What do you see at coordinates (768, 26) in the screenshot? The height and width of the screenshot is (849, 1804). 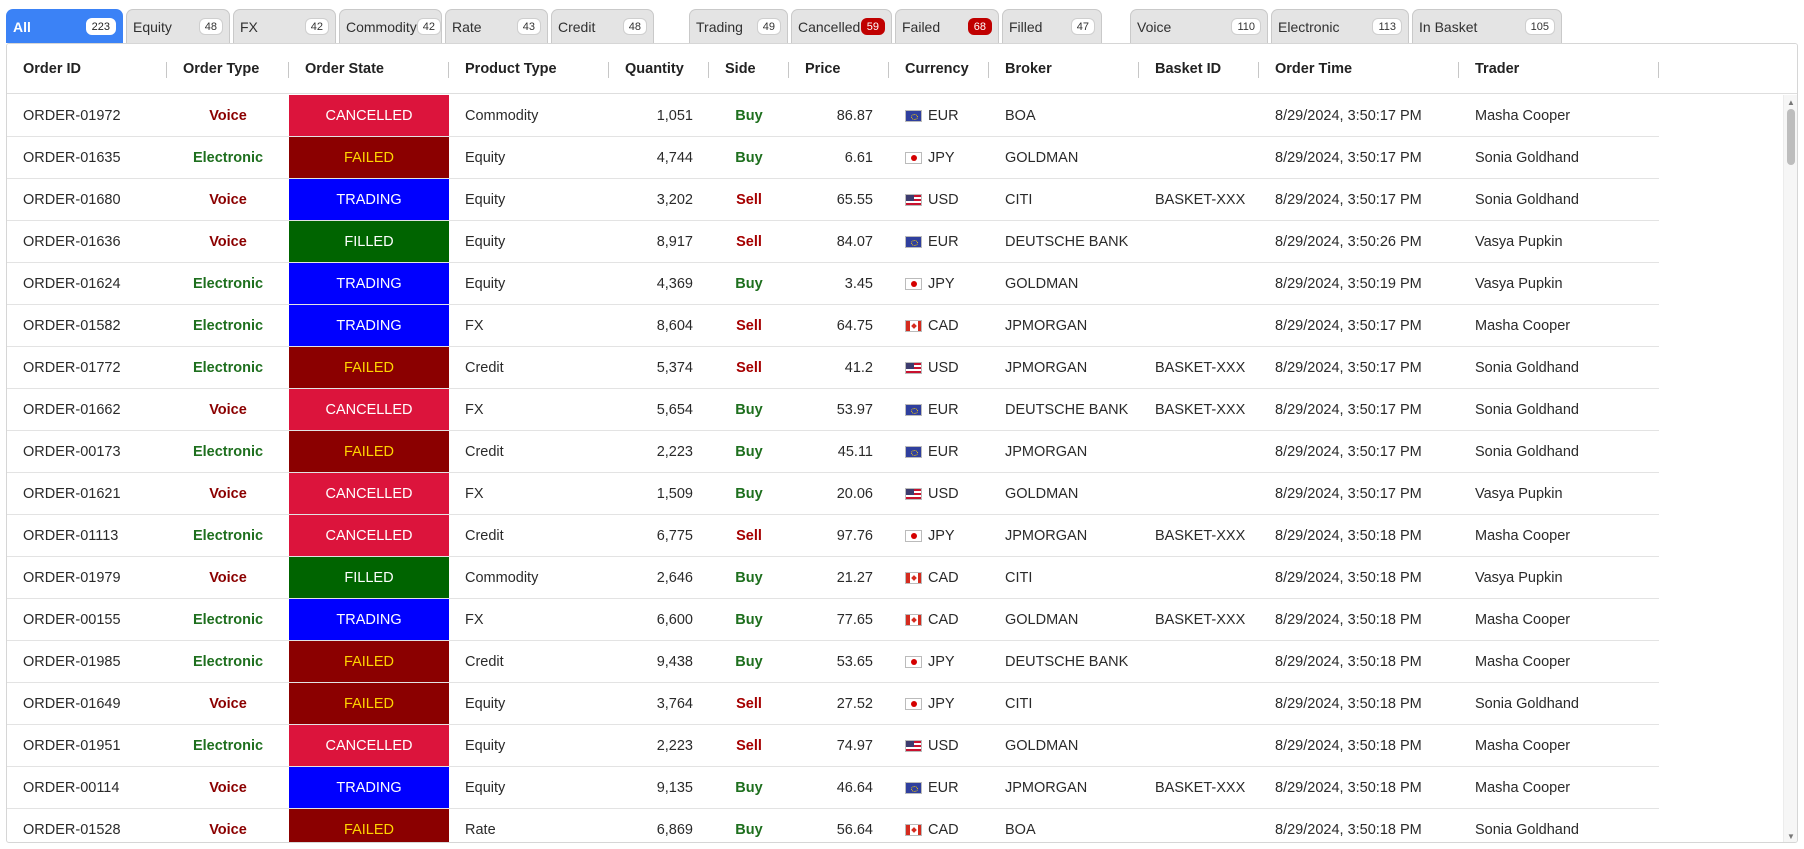 I see `tab-count-badge: 49` at bounding box center [768, 26].